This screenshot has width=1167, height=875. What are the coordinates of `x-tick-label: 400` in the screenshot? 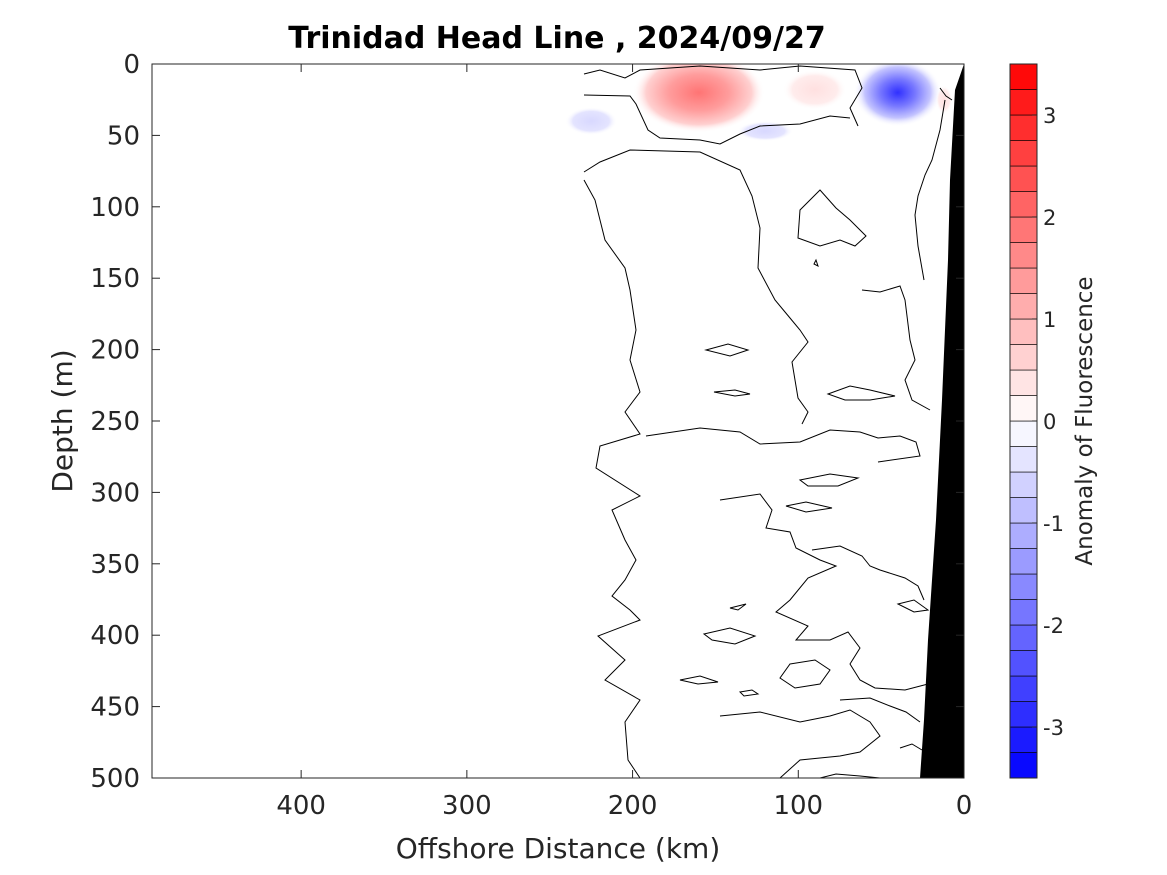 It's located at (301, 806).